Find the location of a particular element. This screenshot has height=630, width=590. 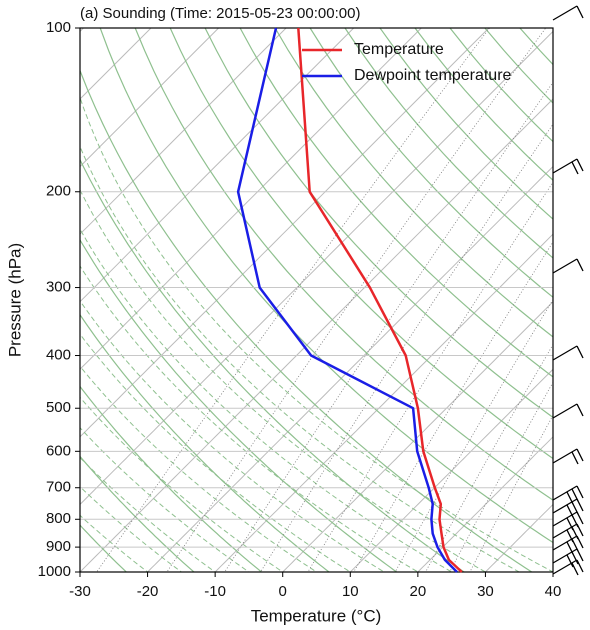

wind-barbs is located at coordinates (568, 290).